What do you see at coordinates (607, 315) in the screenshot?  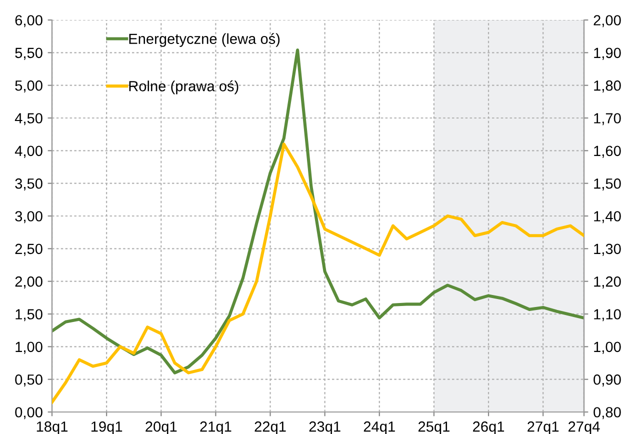 I see `y2-tick-label: 1,10` at bounding box center [607, 315].